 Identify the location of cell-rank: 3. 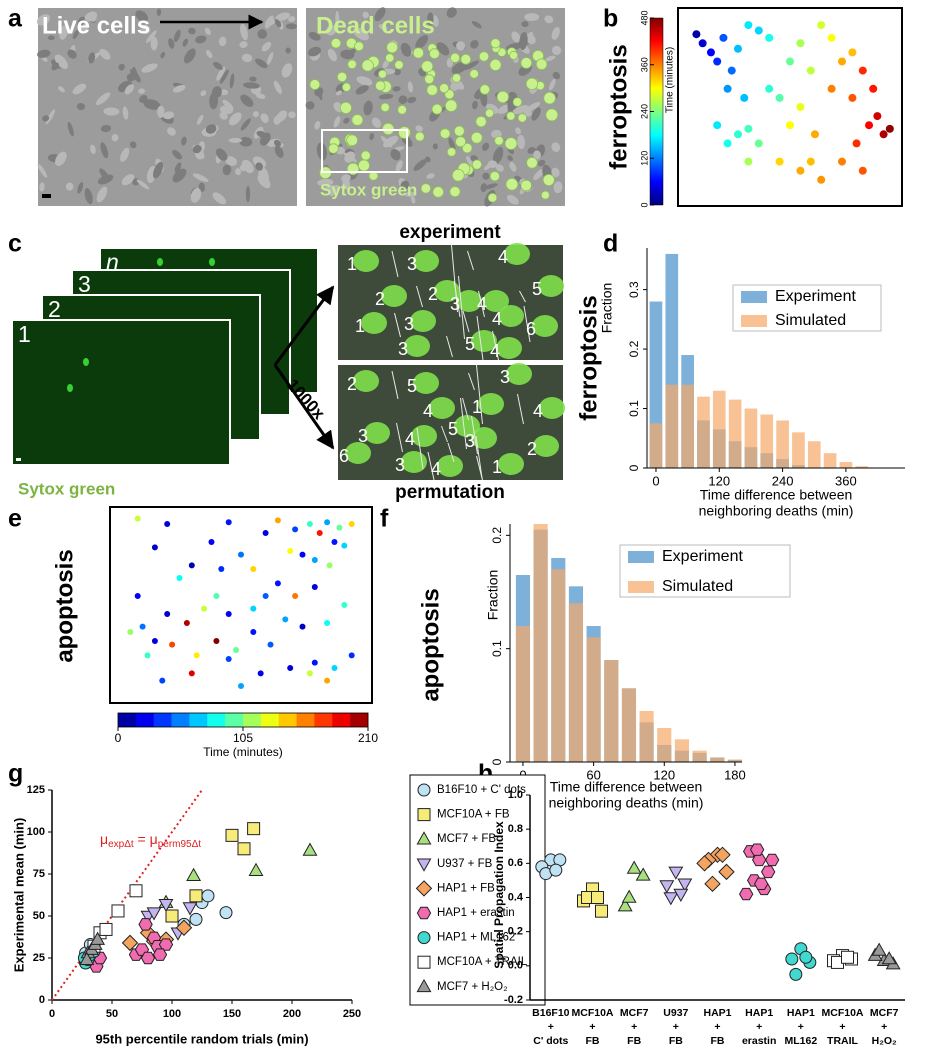
(400, 465).